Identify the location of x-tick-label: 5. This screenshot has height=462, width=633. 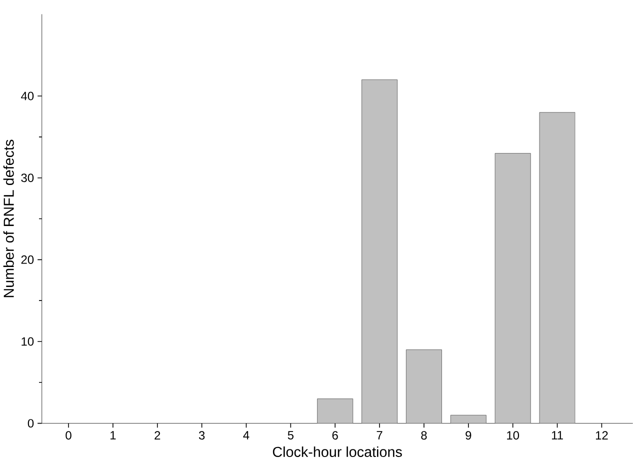
(291, 435).